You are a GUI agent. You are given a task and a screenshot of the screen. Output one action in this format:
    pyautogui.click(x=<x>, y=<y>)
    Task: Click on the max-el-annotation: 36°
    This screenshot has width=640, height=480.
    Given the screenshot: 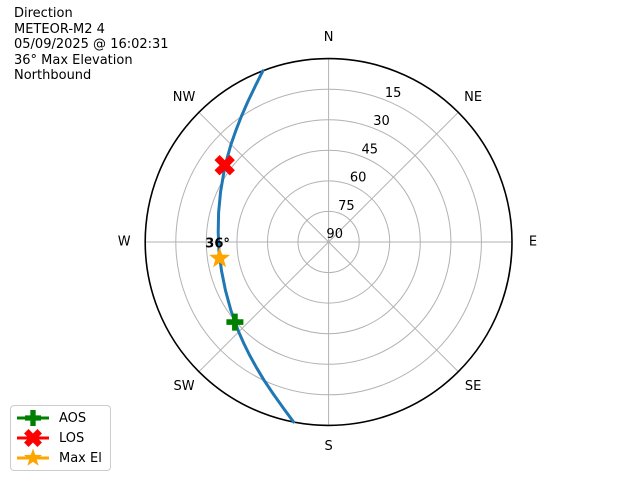 What is the action you would take?
    pyautogui.click(x=217, y=243)
    